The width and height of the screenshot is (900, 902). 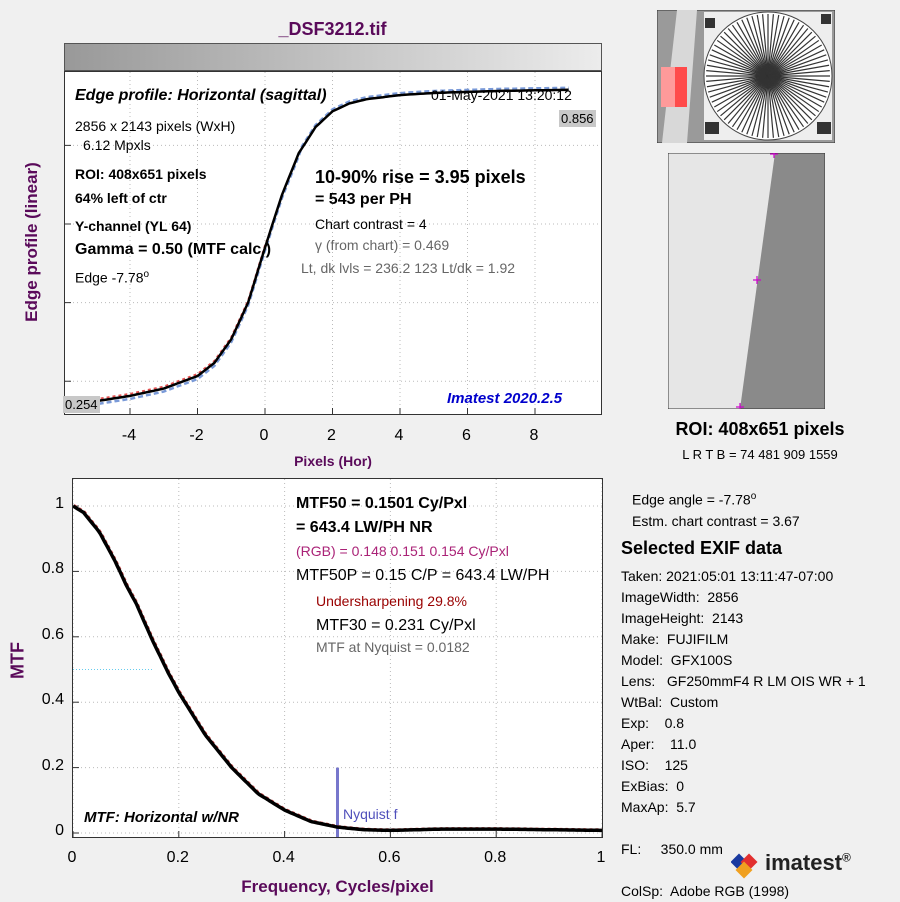 I want to click on nyquist-label: Nyquist f, so click(x=370, y=814).